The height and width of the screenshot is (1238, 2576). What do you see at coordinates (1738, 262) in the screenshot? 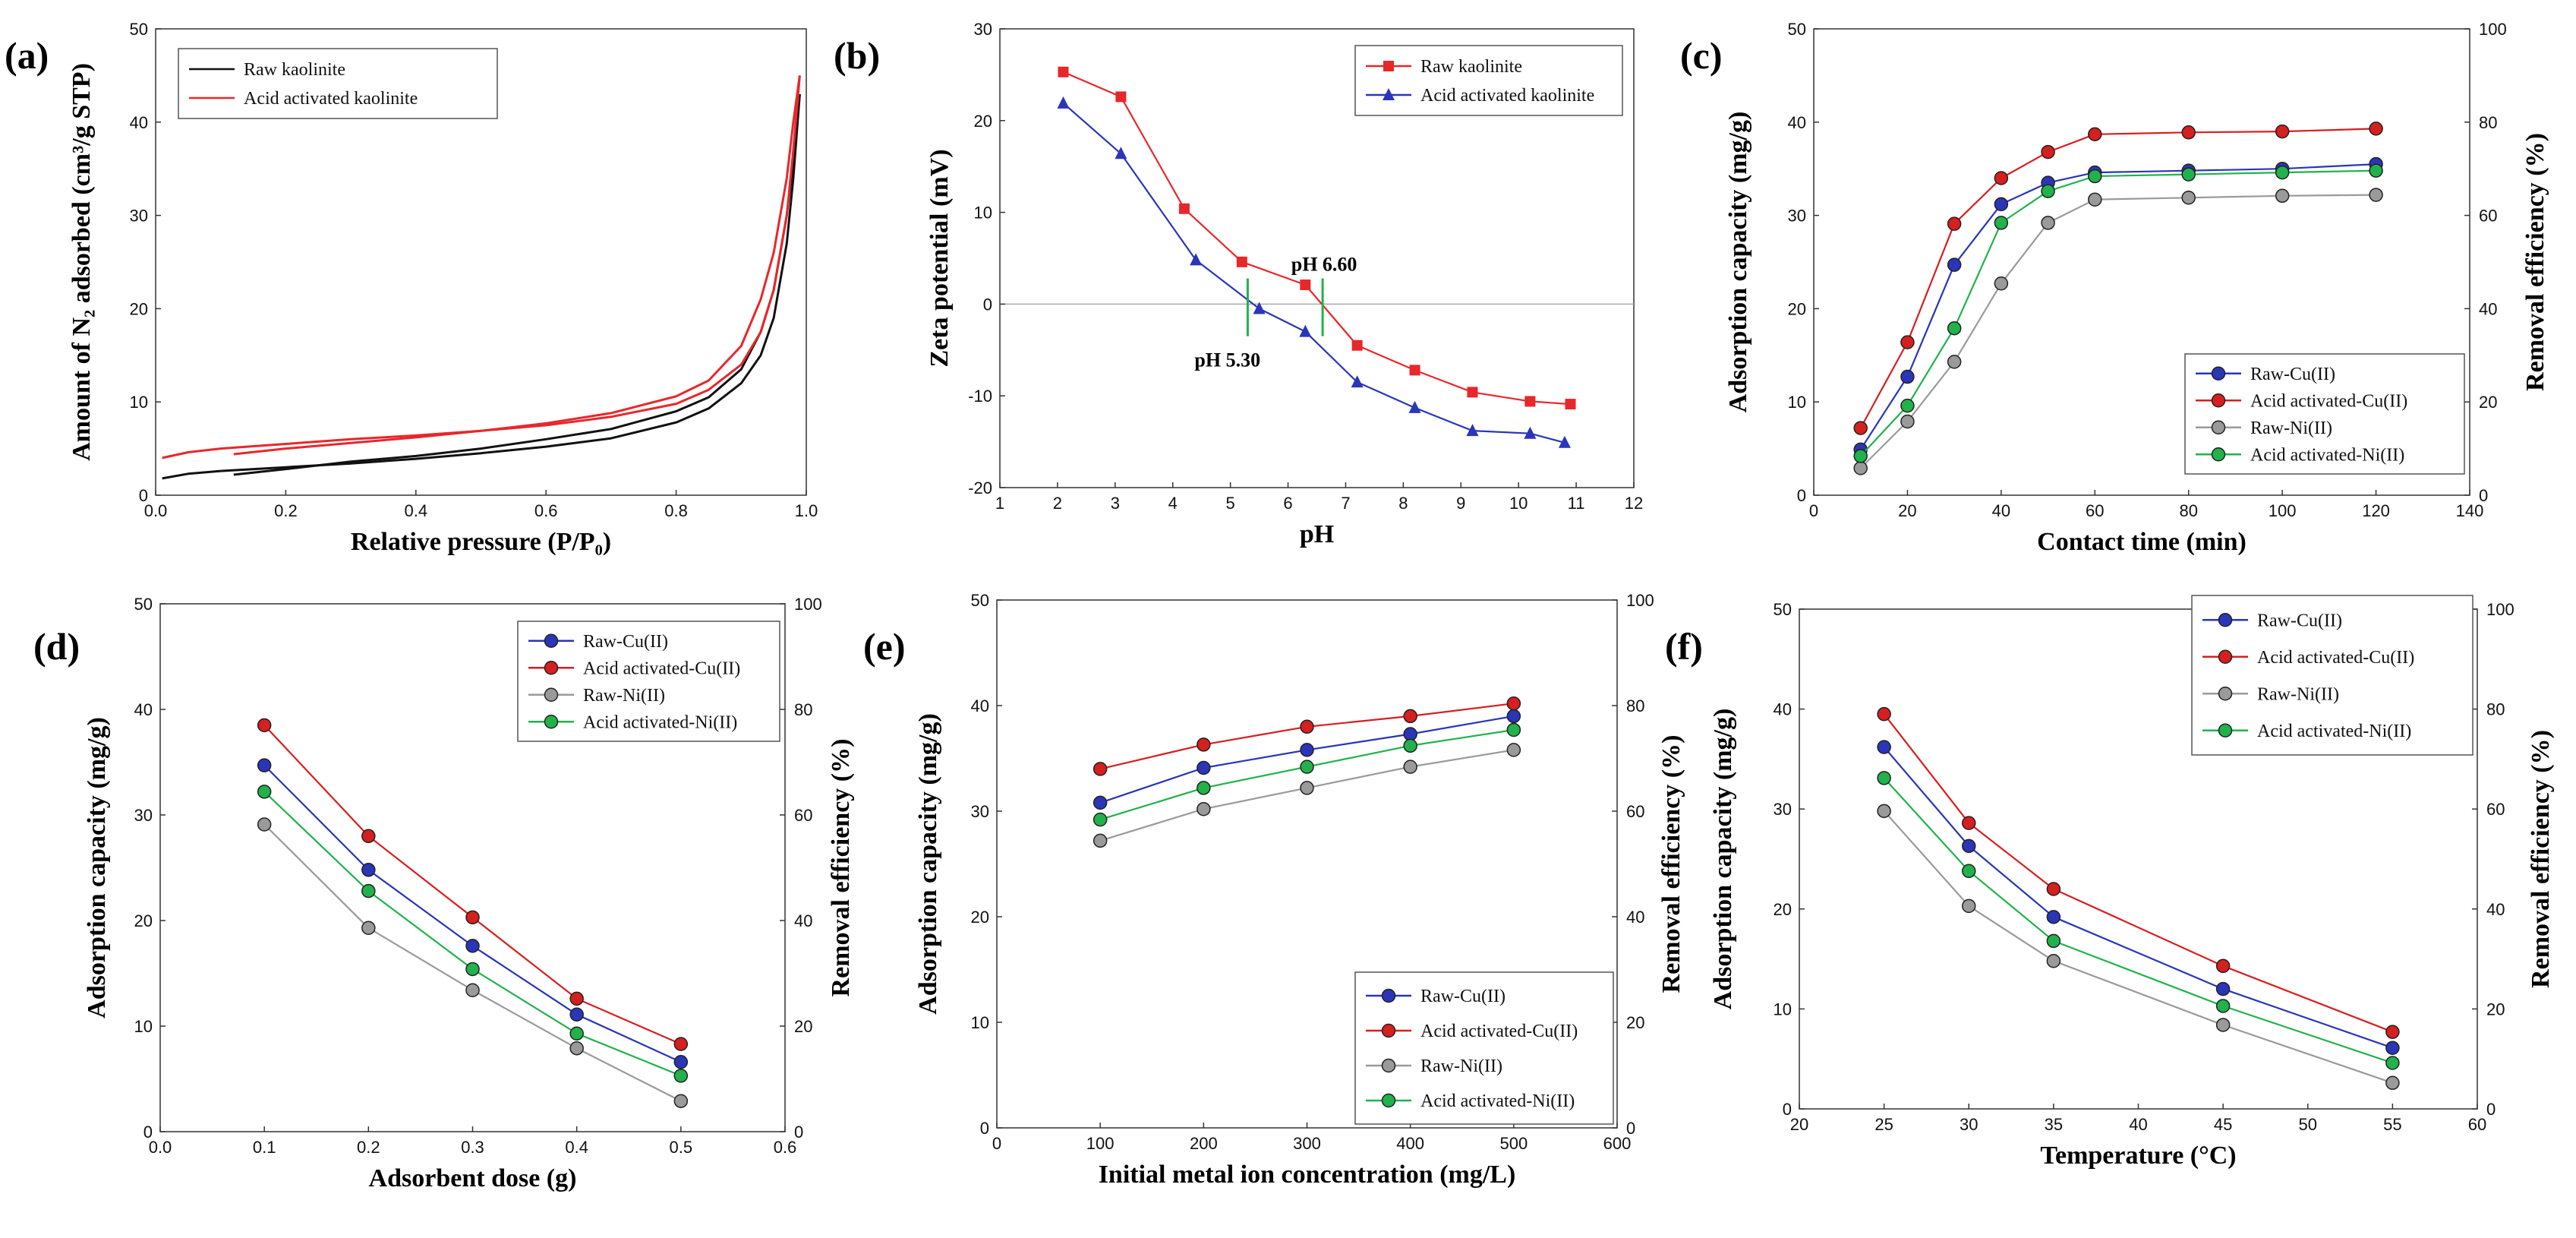
I see `y-axis-label: Adsorption capacity (mg/g)` at bounding box center [1738, 262].